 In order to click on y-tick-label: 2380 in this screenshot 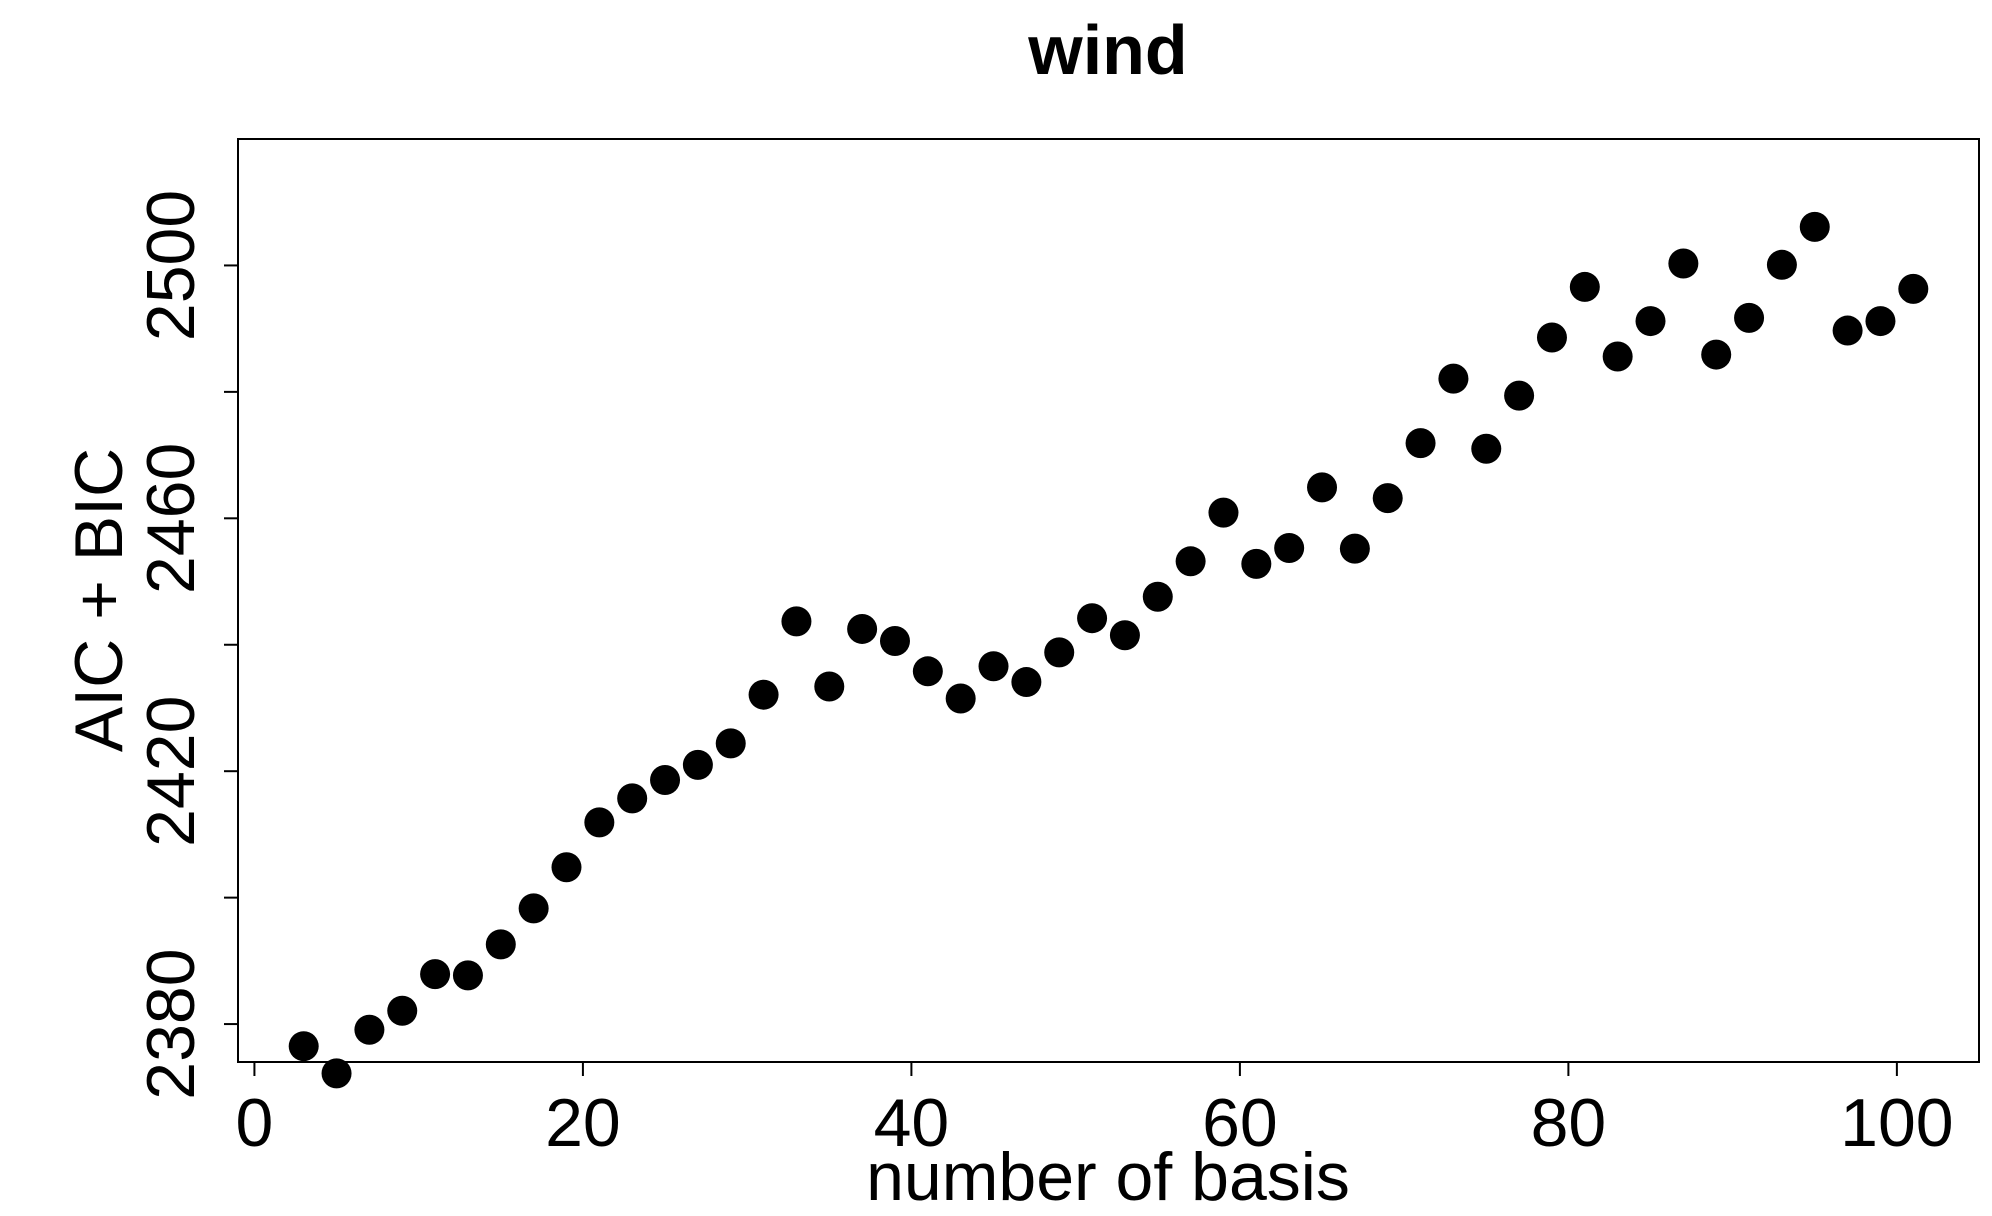, I will do `click(171, 1023)`.